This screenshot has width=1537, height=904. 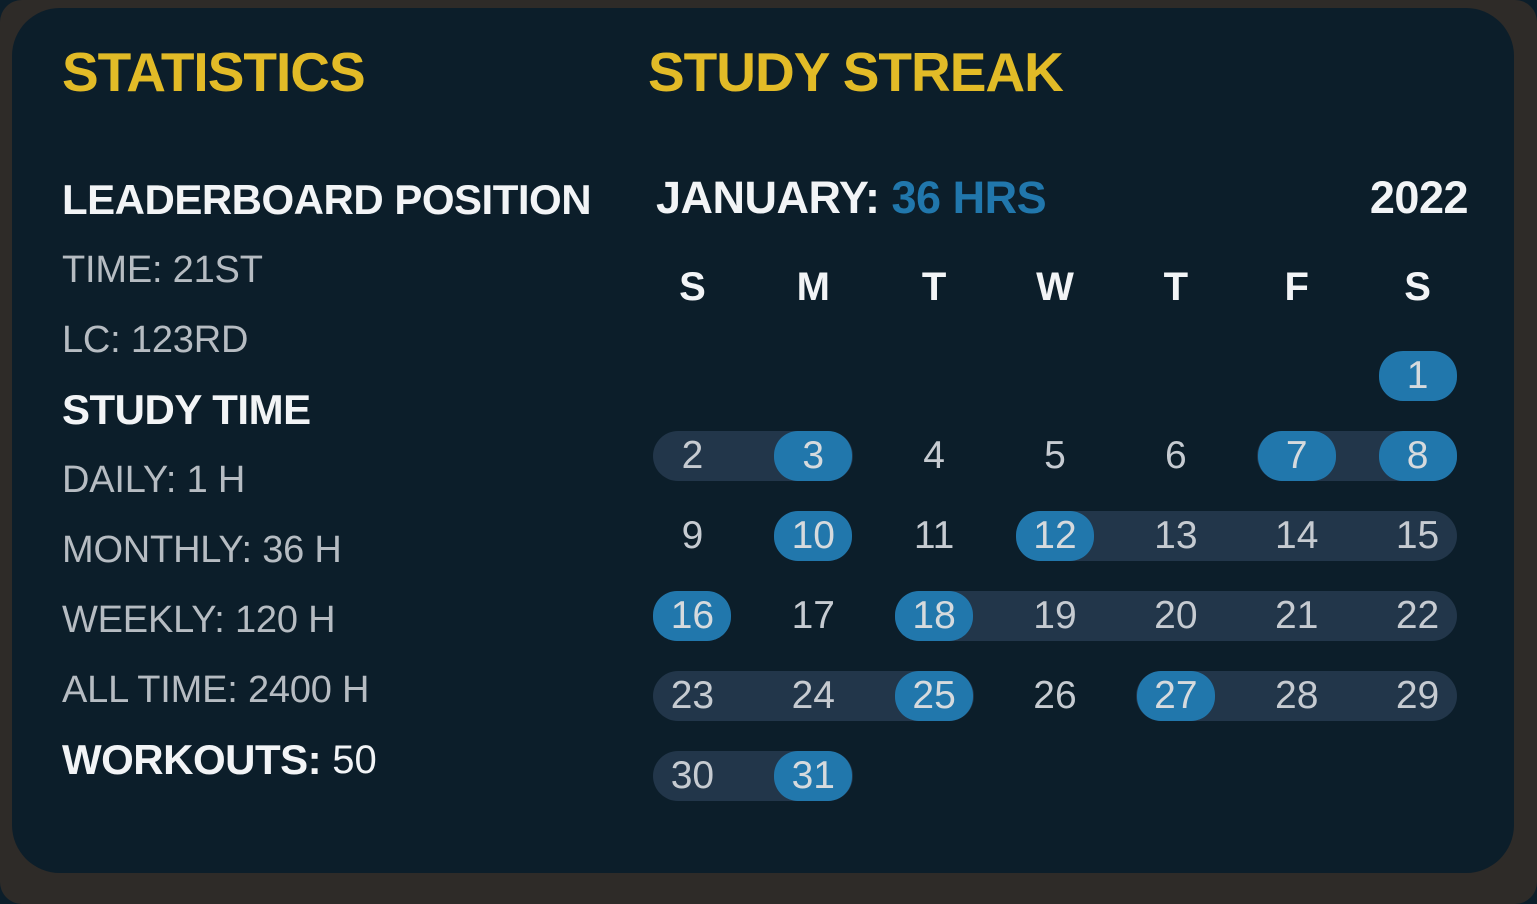 What do you see at coordinates (327, 199) in the screenshot?
I see `stat-label: LEADERBOARD POSITION` at bounding box center [327, 199].